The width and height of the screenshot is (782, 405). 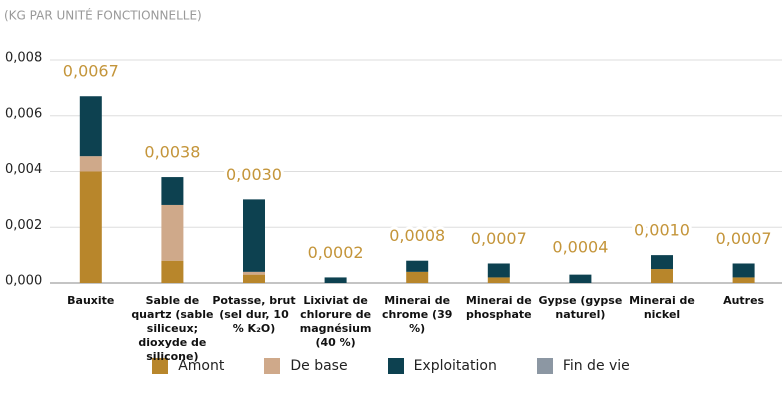 I want to click on legend-label: De base, so click(x=319, y=366).